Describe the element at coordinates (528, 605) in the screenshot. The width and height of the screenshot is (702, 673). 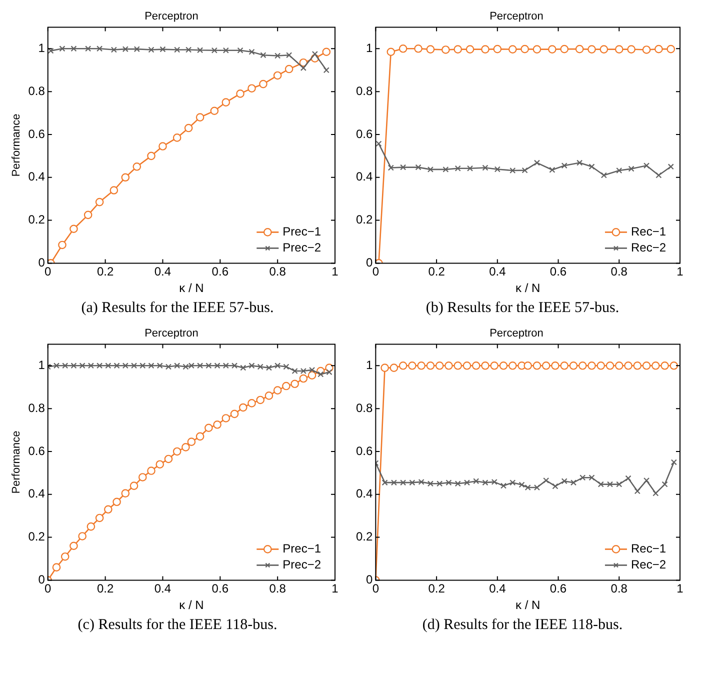
I see `x-axis-title: κ / N` at that location.